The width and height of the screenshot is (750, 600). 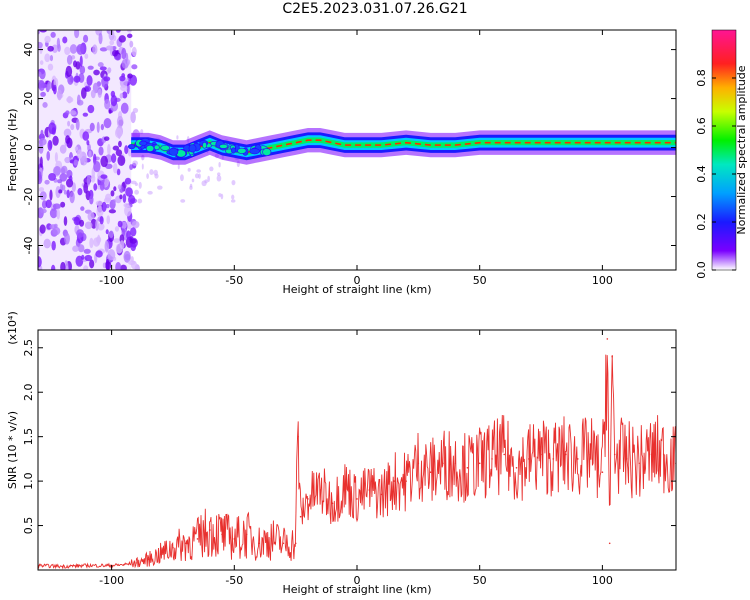 I want to click on top-x-tick-label: -100, so click(x=111, y=280).